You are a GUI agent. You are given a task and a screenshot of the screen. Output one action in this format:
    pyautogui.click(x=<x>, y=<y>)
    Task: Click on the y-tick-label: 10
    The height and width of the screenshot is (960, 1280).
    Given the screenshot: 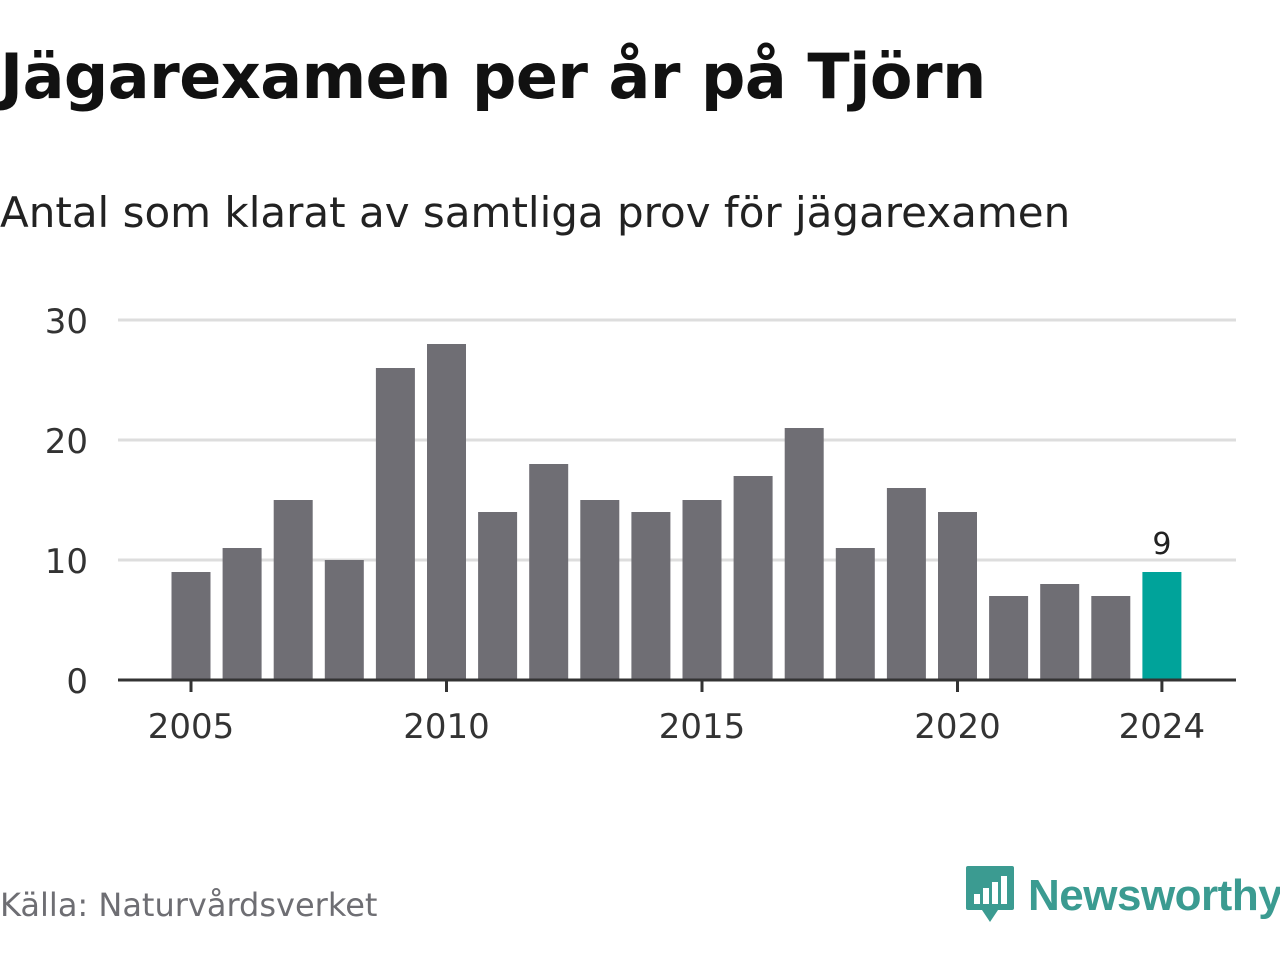 What is the action you would take?
    pyautogui.click(x=66, y=562)
    